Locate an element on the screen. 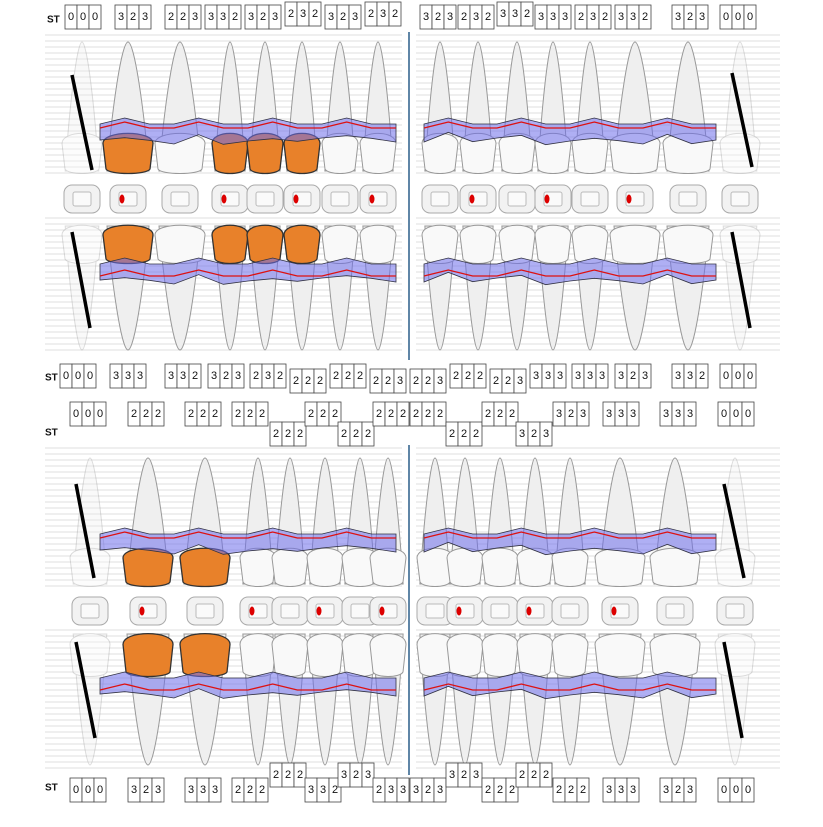  gum-line is located at coordinates (569, 273).